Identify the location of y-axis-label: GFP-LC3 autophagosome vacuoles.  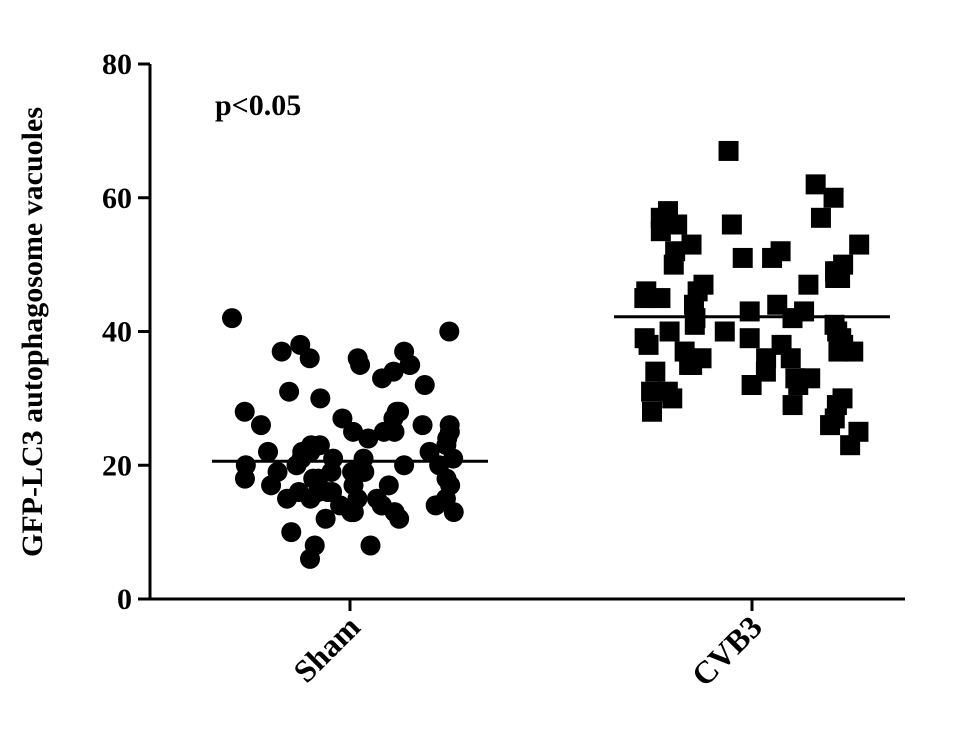
(32, 332).